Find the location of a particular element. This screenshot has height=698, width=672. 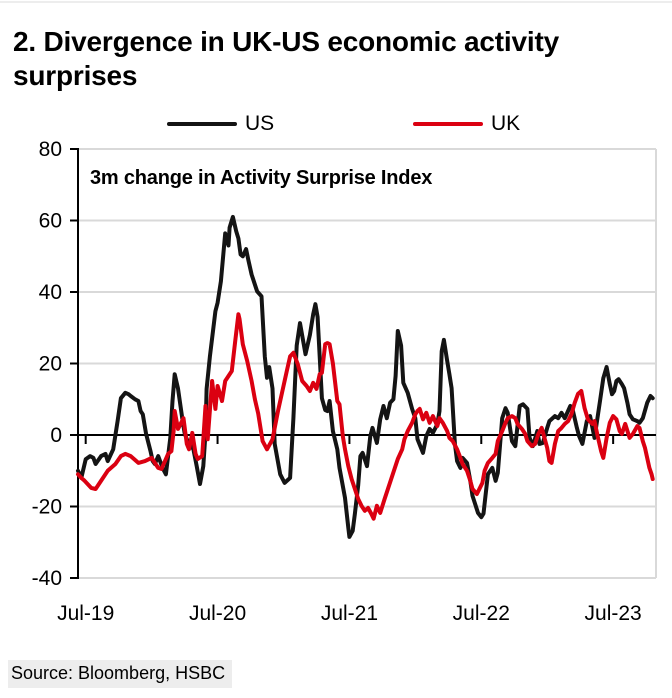

top-divider is located at coordinates (336, 2).